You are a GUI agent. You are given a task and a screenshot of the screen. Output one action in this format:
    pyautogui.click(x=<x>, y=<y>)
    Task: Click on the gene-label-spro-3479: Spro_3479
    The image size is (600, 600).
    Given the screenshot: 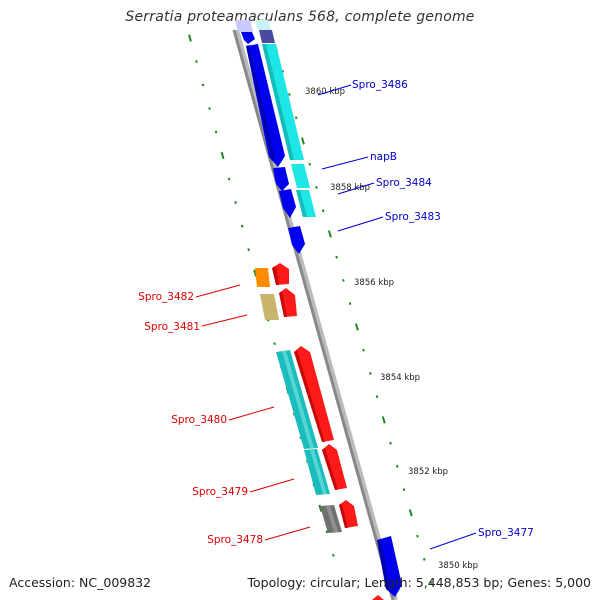 What is the action you would take?
    pyautogui.click(x=220, y=492)
    